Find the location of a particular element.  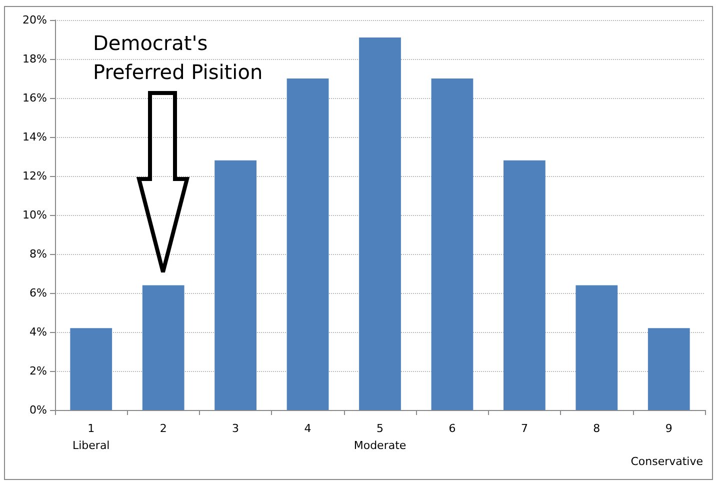

x-tick-label: 6 is located at coordinates (452, 428).